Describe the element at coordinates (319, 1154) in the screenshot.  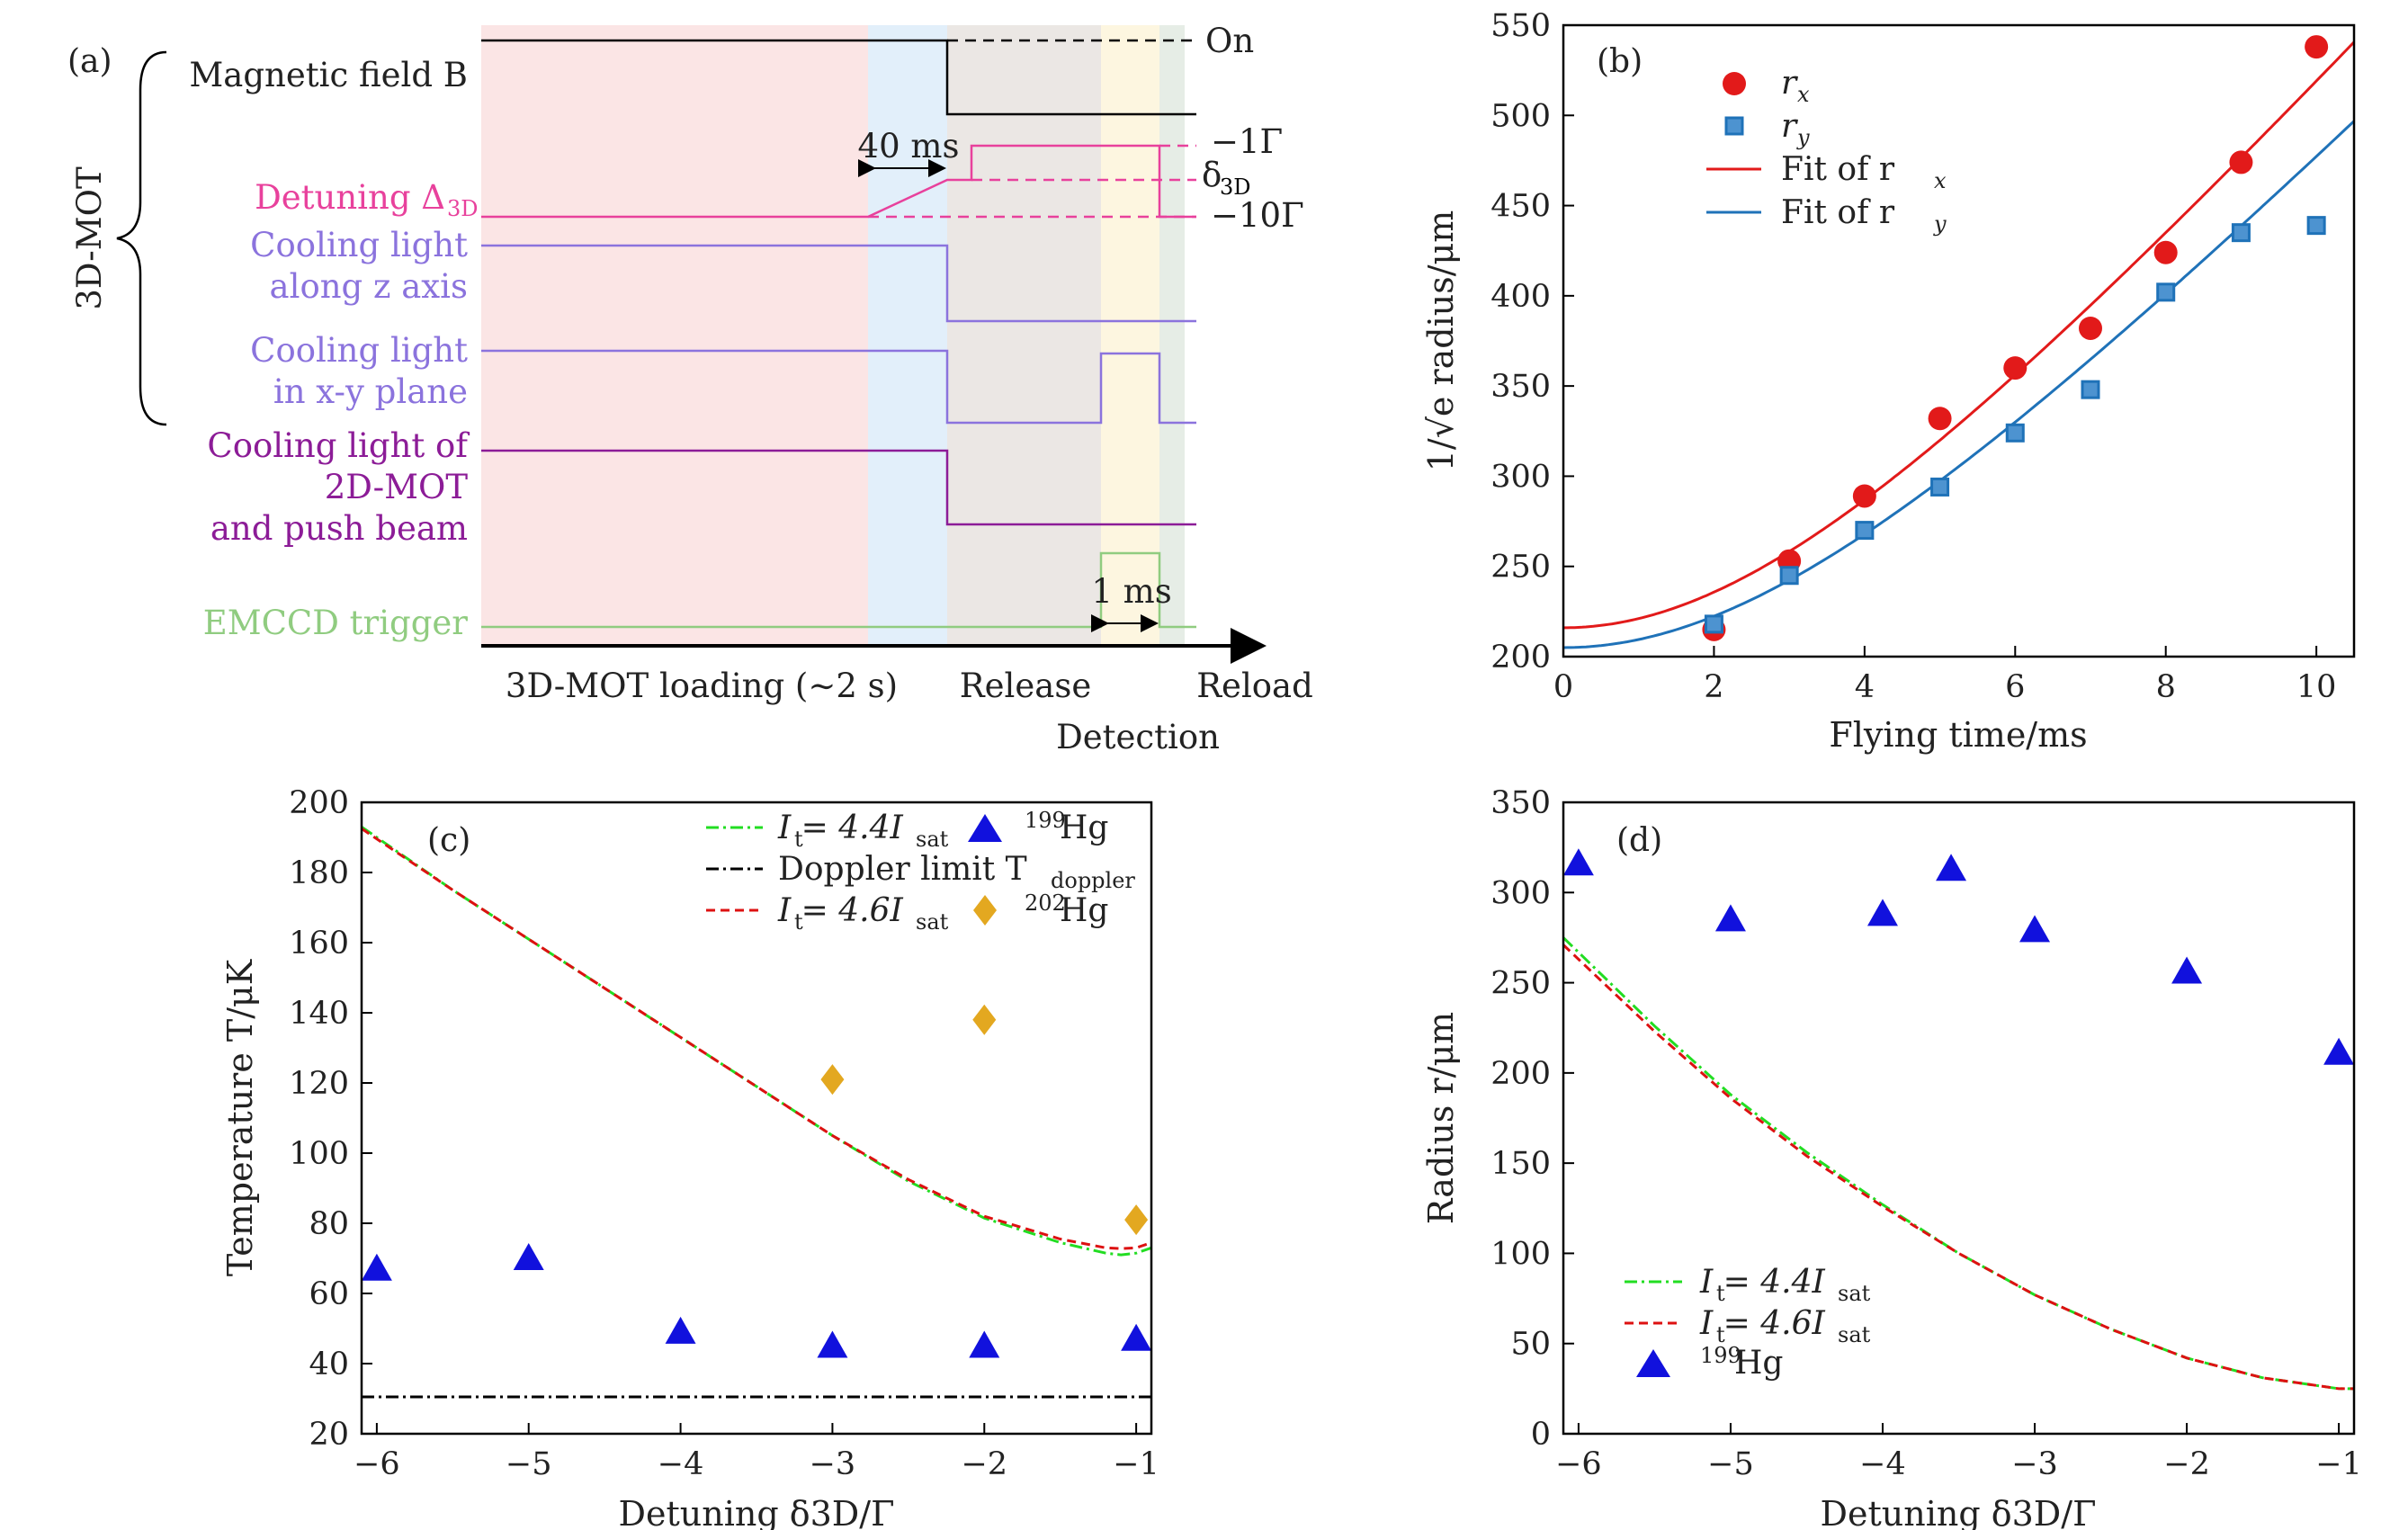
I see `y-tick-label: 100` at that location.